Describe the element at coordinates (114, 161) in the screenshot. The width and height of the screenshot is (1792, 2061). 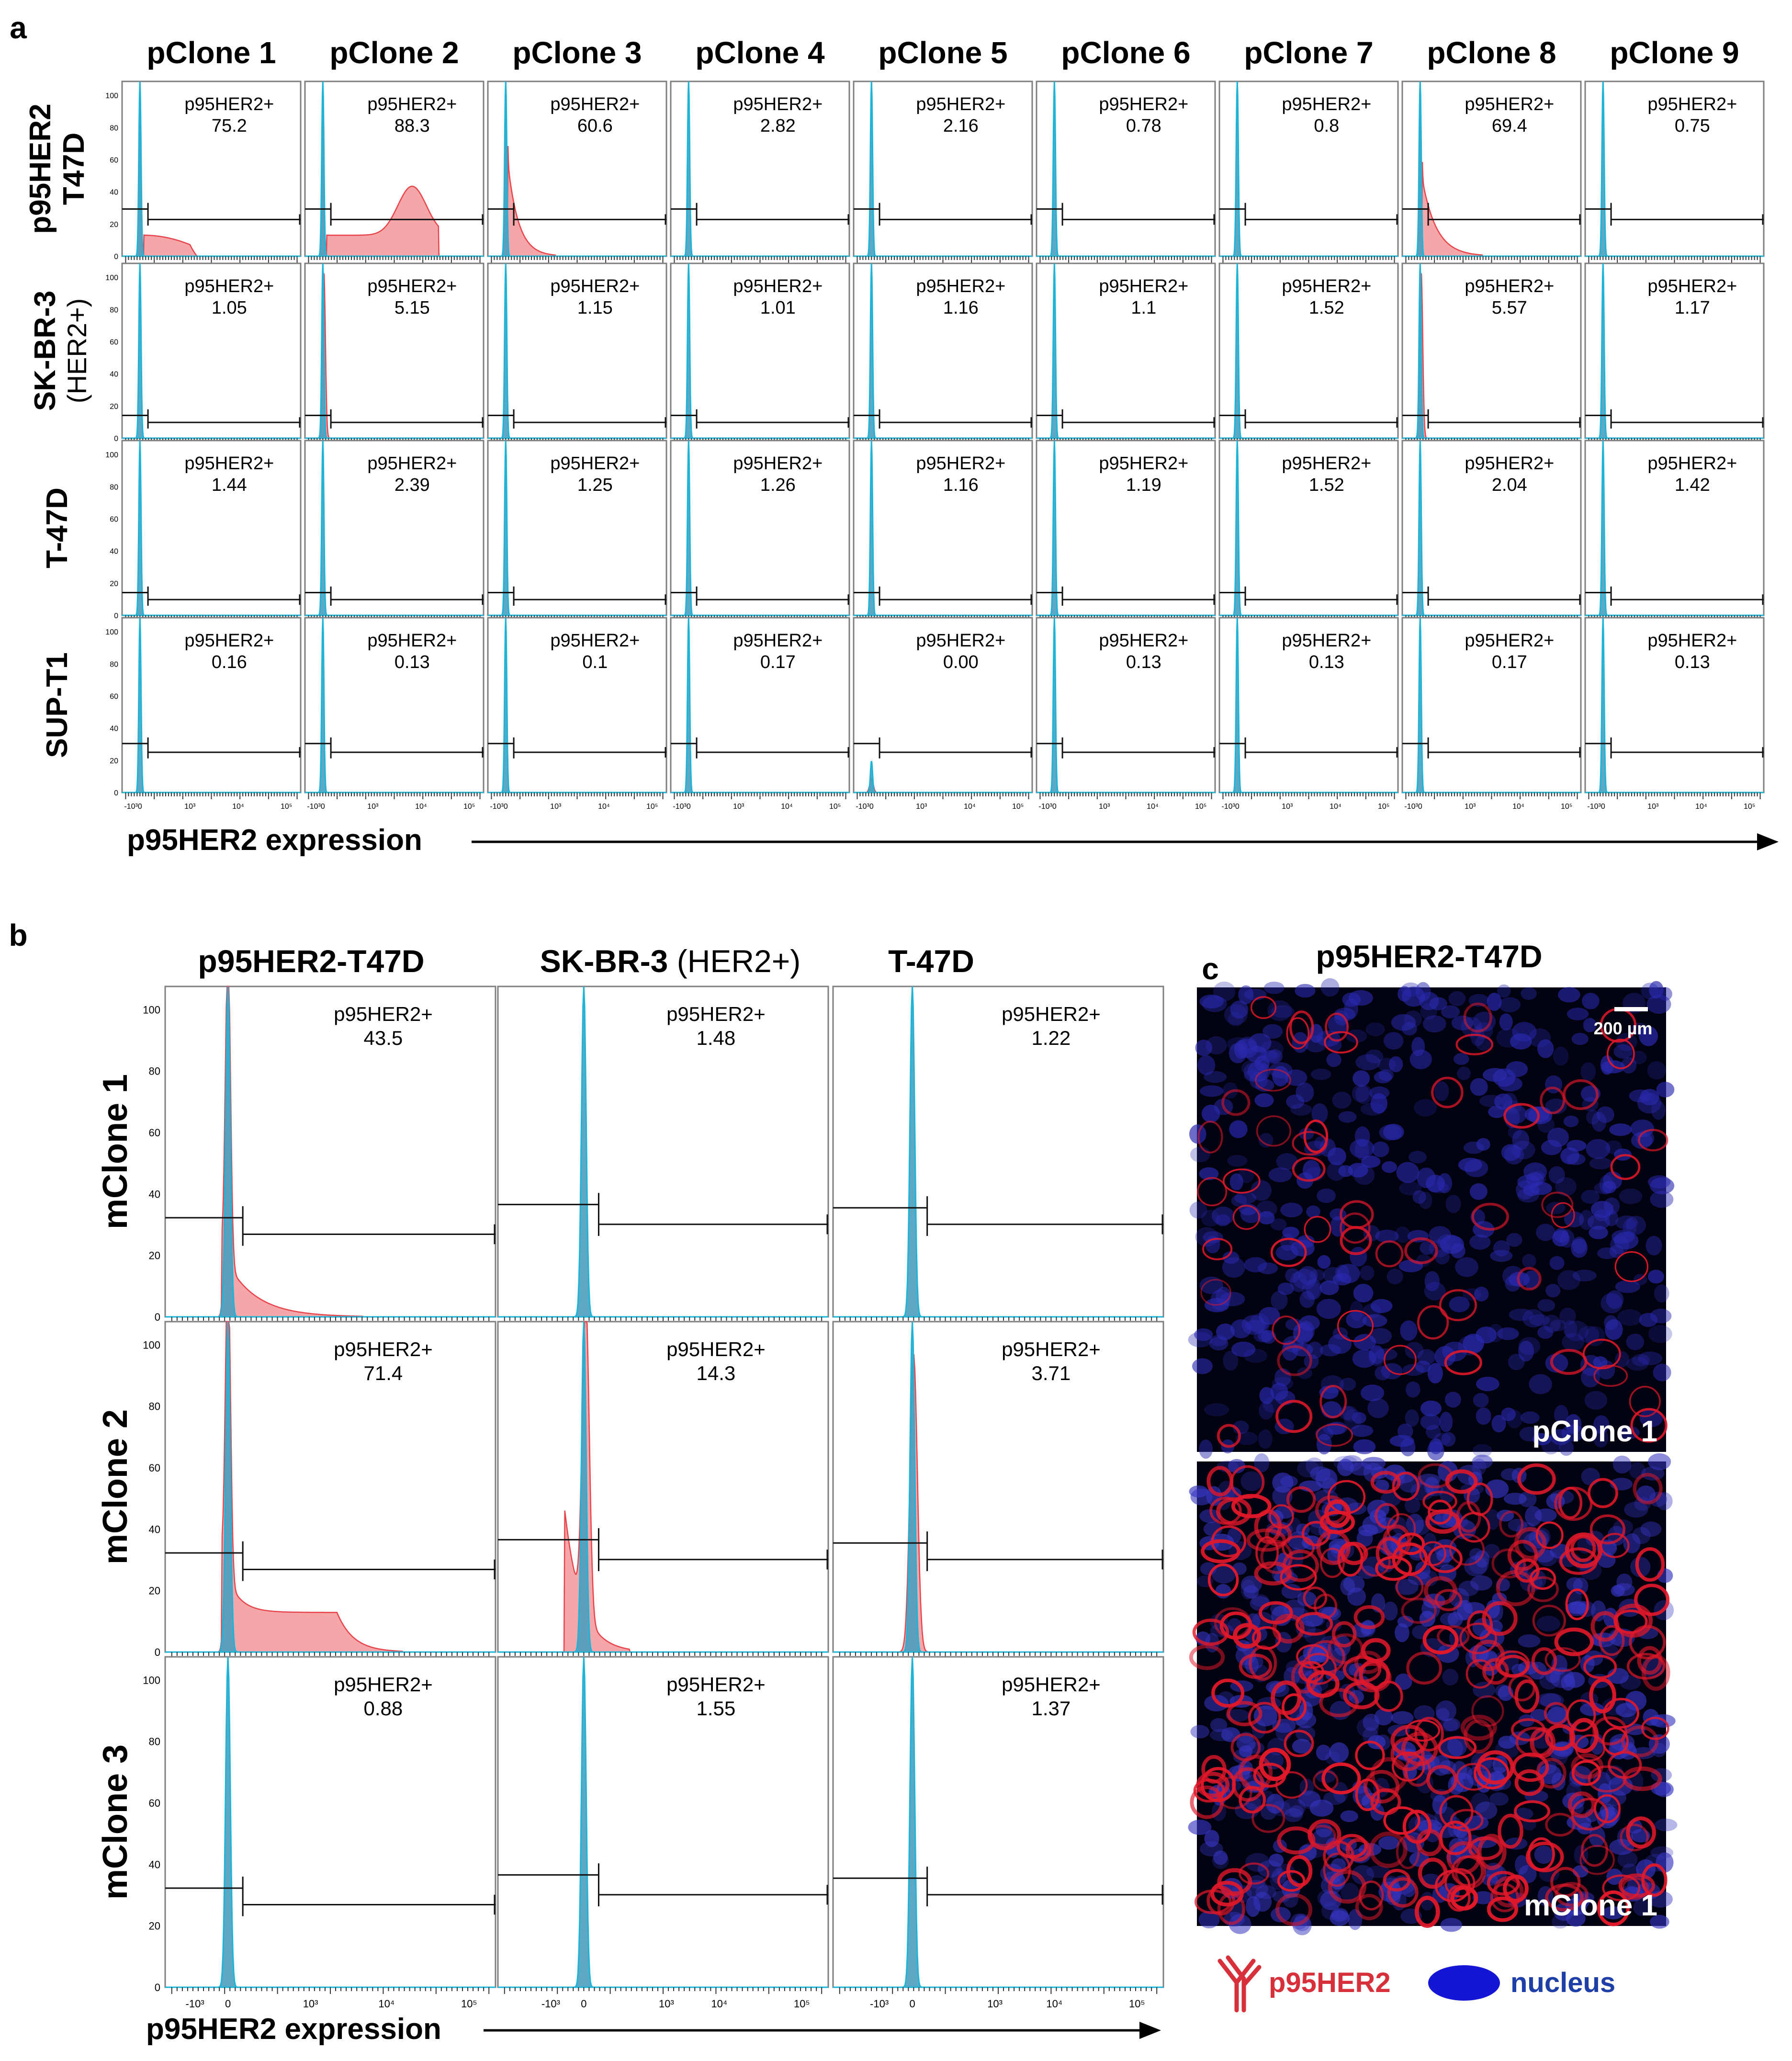
I see `y-tick-label: 60` at that location.